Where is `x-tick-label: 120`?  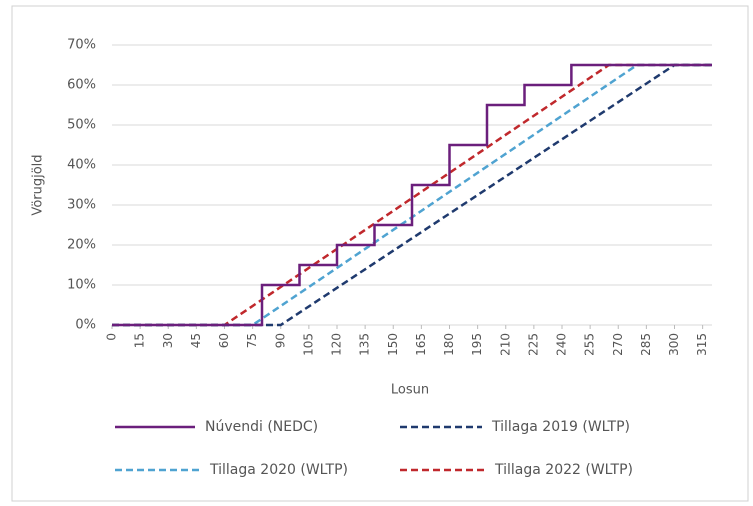
x-tick-label: 120 is located at coordinates (337, 344).